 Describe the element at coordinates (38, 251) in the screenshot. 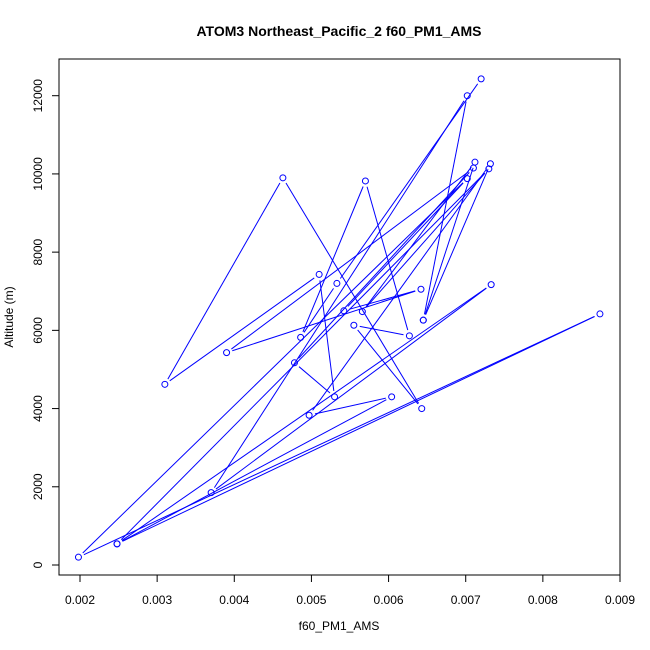

I see `y-tick-label: 8000` at that location.